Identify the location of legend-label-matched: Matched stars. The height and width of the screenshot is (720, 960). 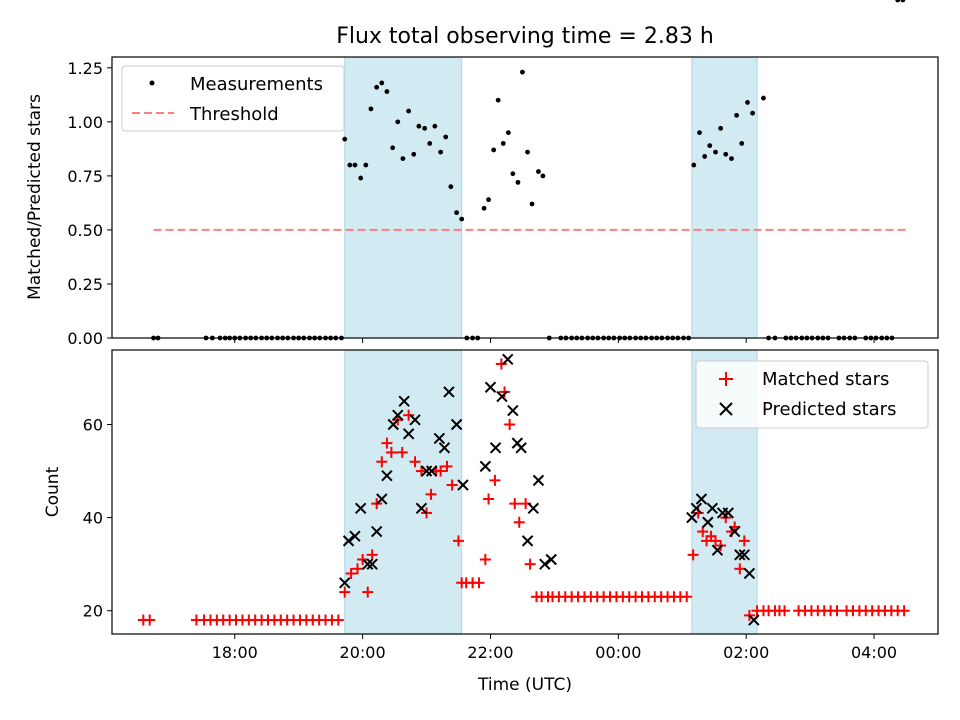
(825, 379).